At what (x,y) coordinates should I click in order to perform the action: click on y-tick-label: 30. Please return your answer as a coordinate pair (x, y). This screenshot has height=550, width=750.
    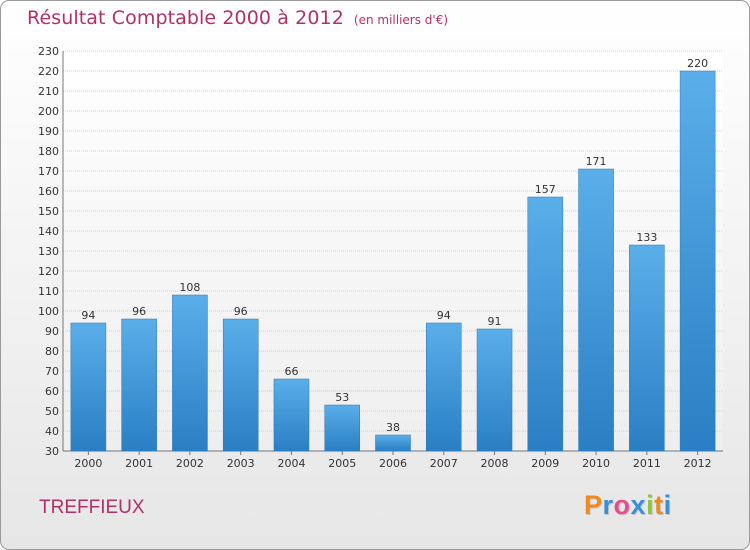
    Looking at the image, I should click on (52, 451).